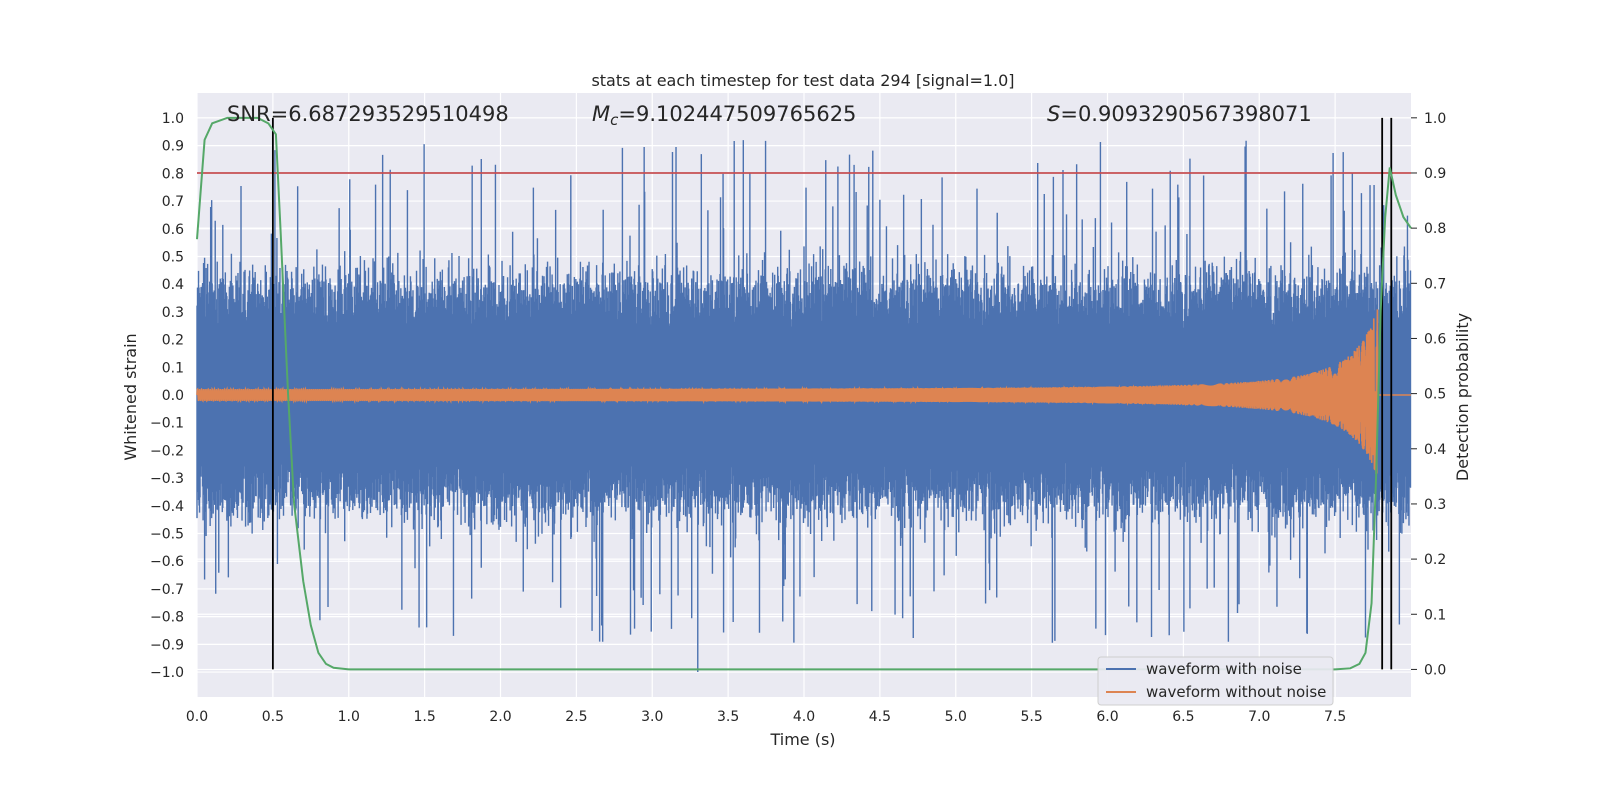 The width and height of the screenshot is (1600, 800). I want to click on x-tick-label: 2.5, so click(576, 717).